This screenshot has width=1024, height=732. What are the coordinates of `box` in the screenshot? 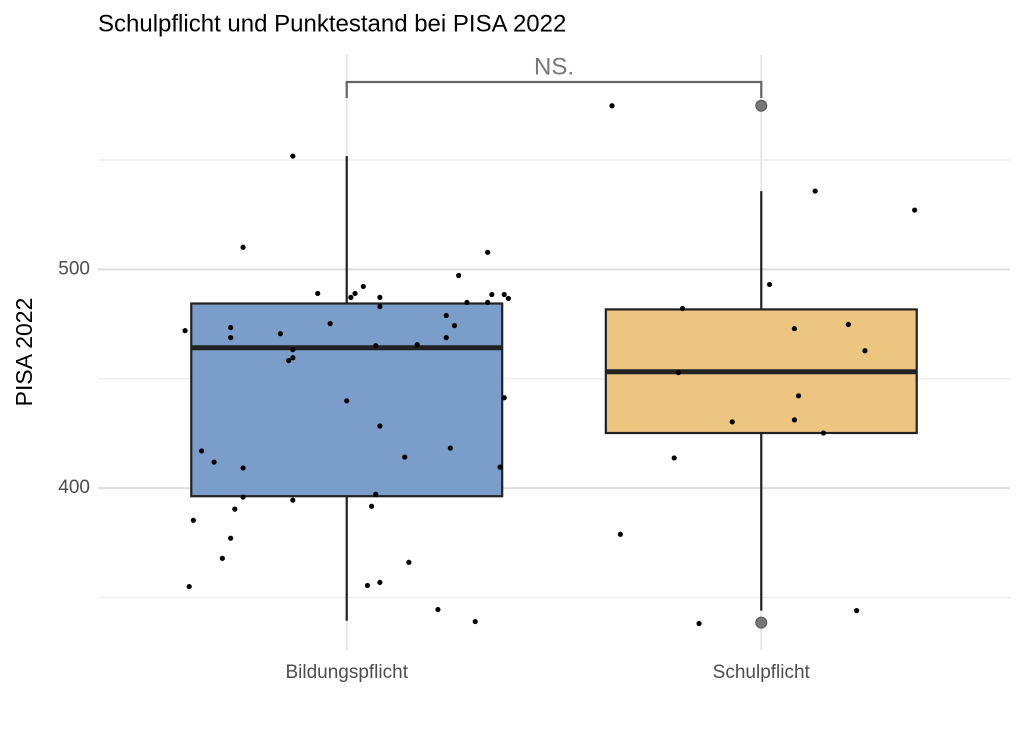 It's located at (347, 400).